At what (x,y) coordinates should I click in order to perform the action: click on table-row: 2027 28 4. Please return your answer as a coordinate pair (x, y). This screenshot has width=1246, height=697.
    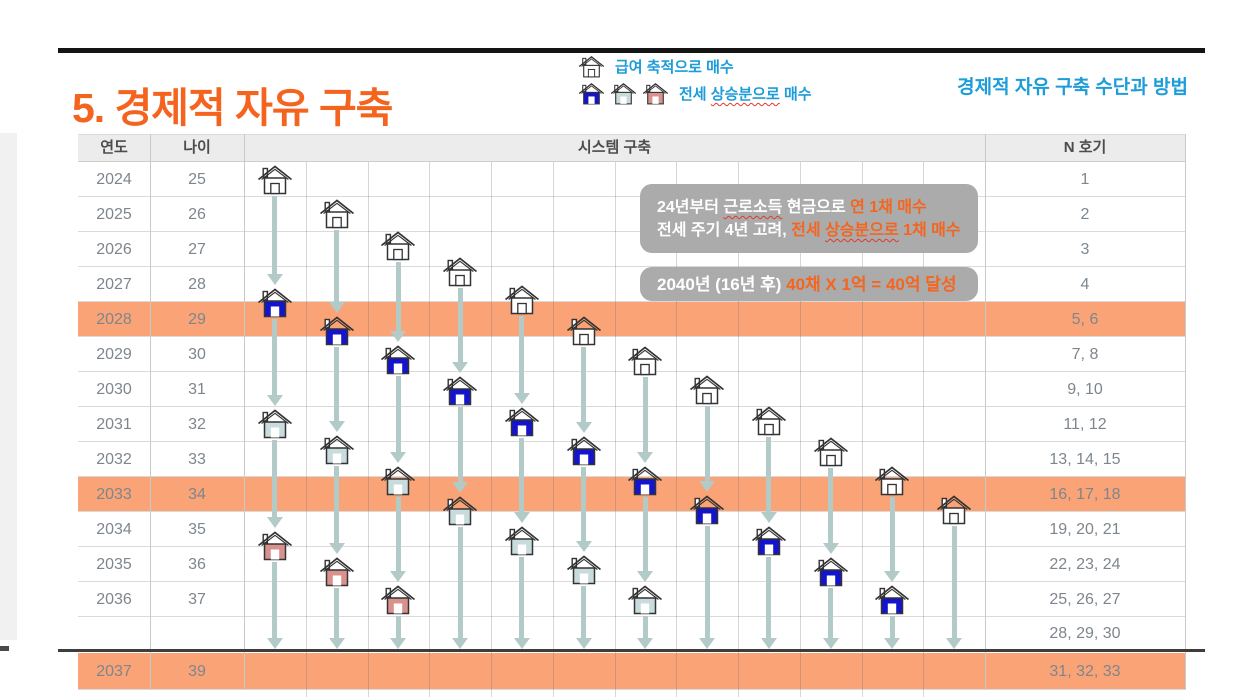
    Looking at the image, I should click on (631, 284).